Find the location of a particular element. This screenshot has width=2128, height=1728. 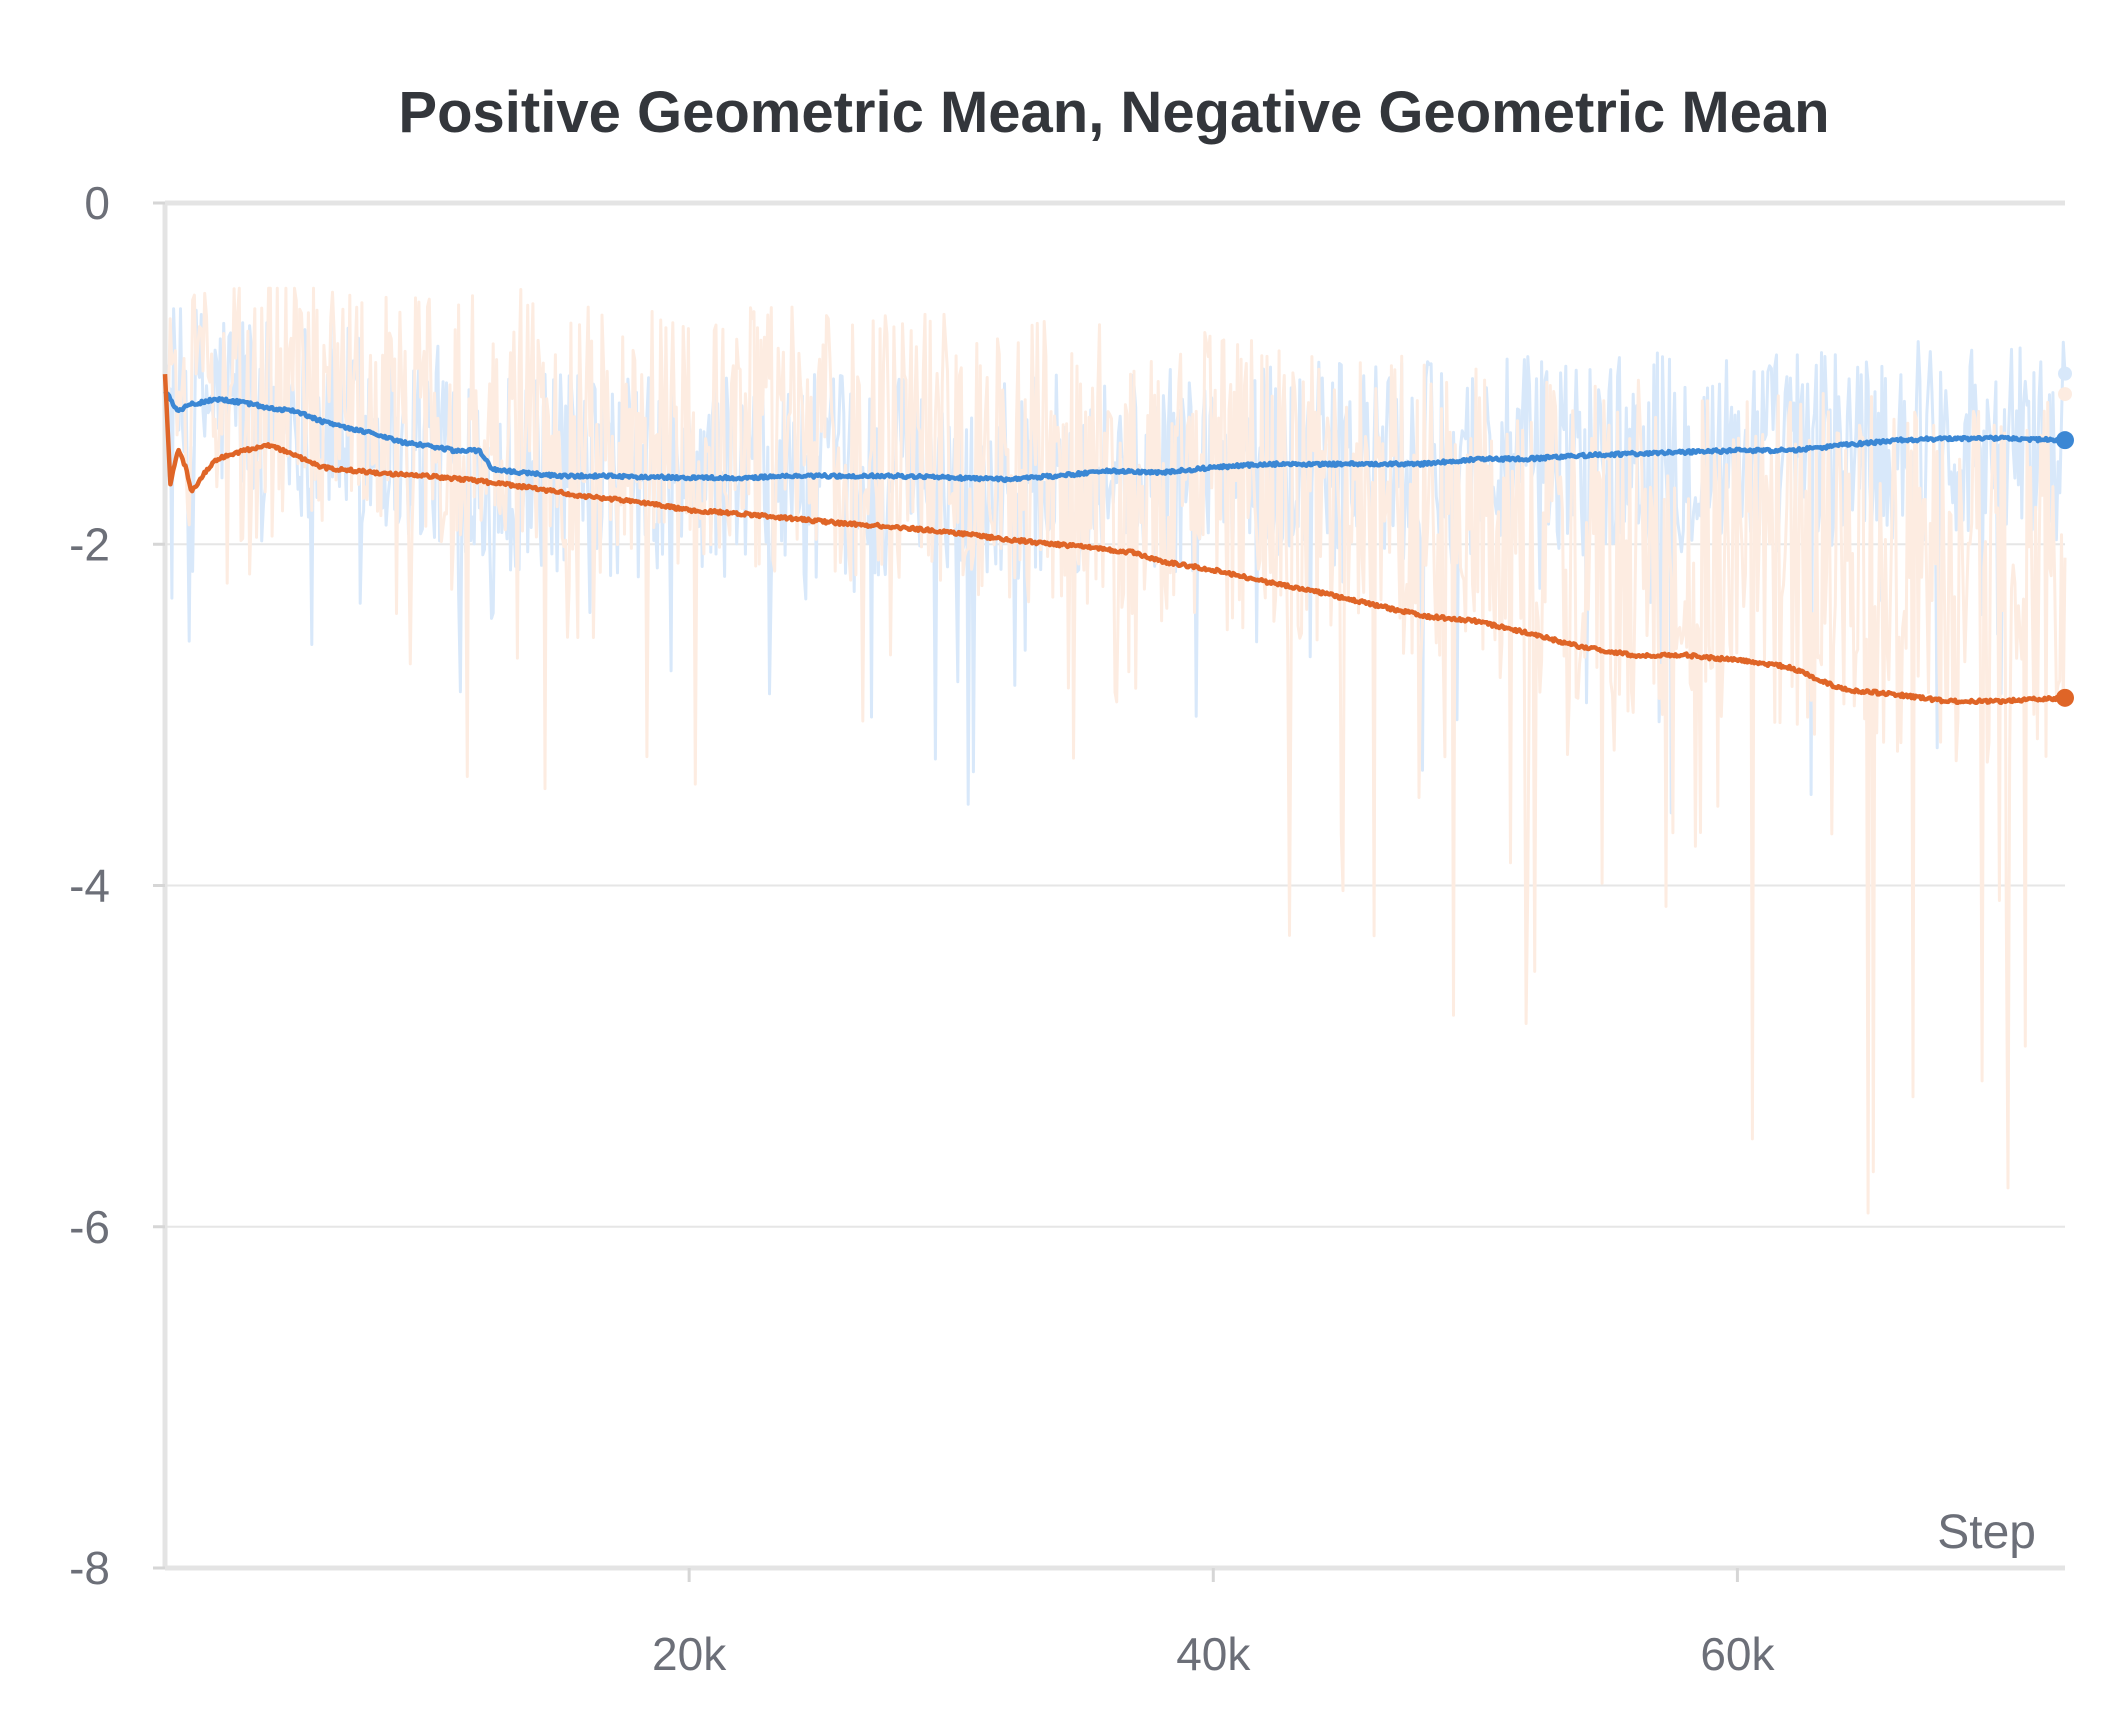

series-line is located at coordinates (1115, 436).